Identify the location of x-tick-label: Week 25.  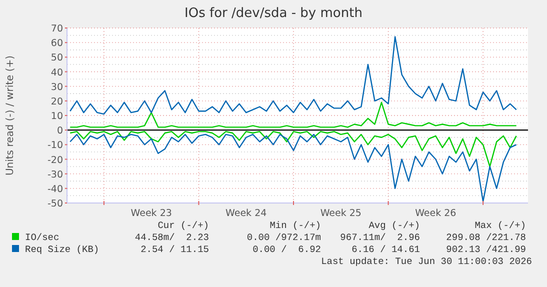
(341, 213).